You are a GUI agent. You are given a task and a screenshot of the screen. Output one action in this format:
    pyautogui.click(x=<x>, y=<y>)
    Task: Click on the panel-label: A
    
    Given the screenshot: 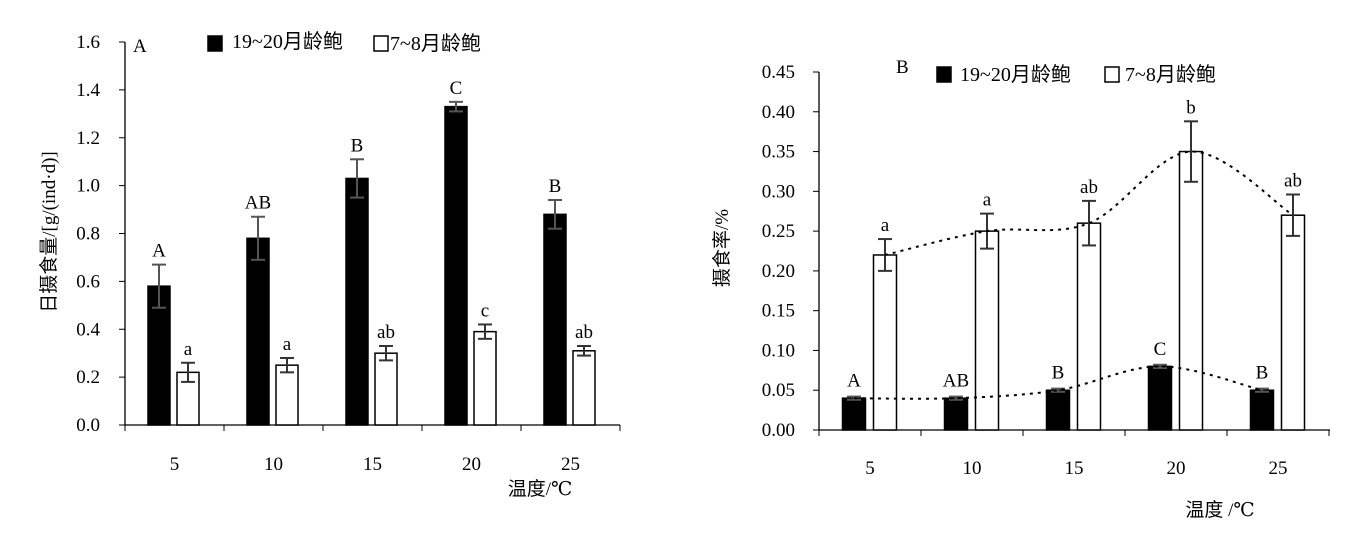 What is the action you would take?
    pyautogui.click(x=140, y=46)
    